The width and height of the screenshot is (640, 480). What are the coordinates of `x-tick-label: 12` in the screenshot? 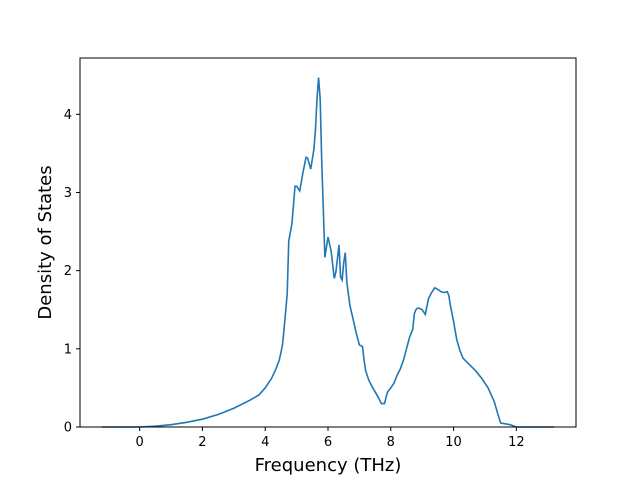 It's located at (516, 442).